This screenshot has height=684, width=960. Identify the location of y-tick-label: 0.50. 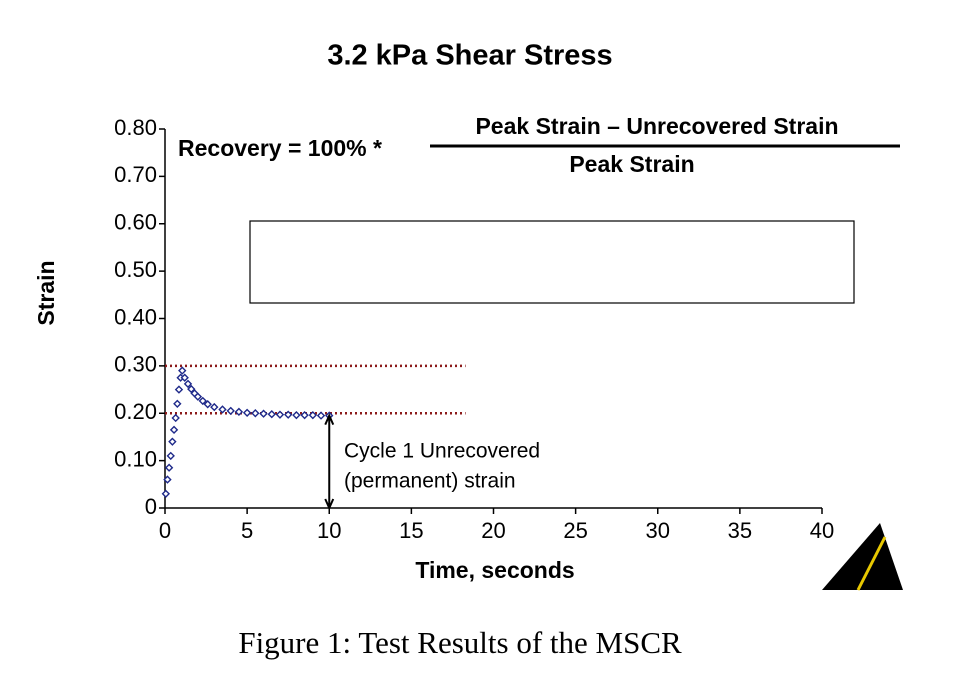
(135, 269).